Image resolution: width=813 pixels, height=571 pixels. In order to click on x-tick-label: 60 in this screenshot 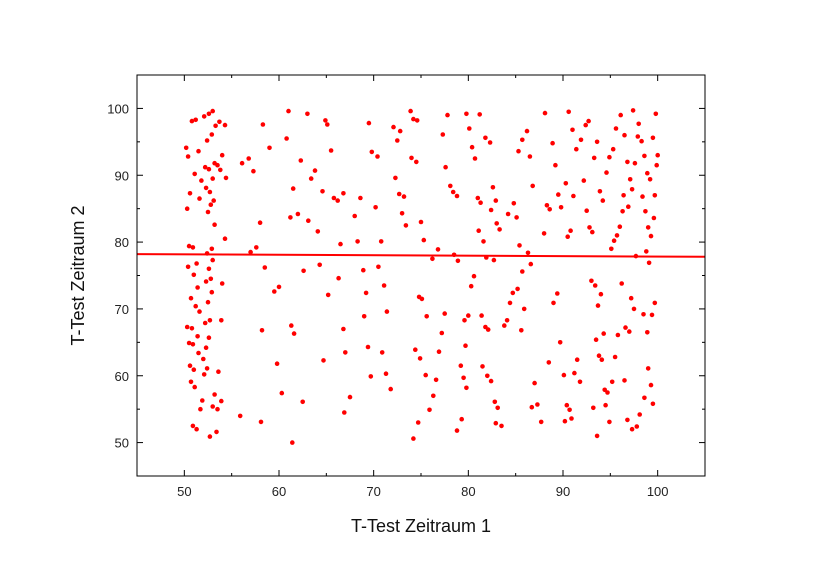, I will do `click(279, 491)`.